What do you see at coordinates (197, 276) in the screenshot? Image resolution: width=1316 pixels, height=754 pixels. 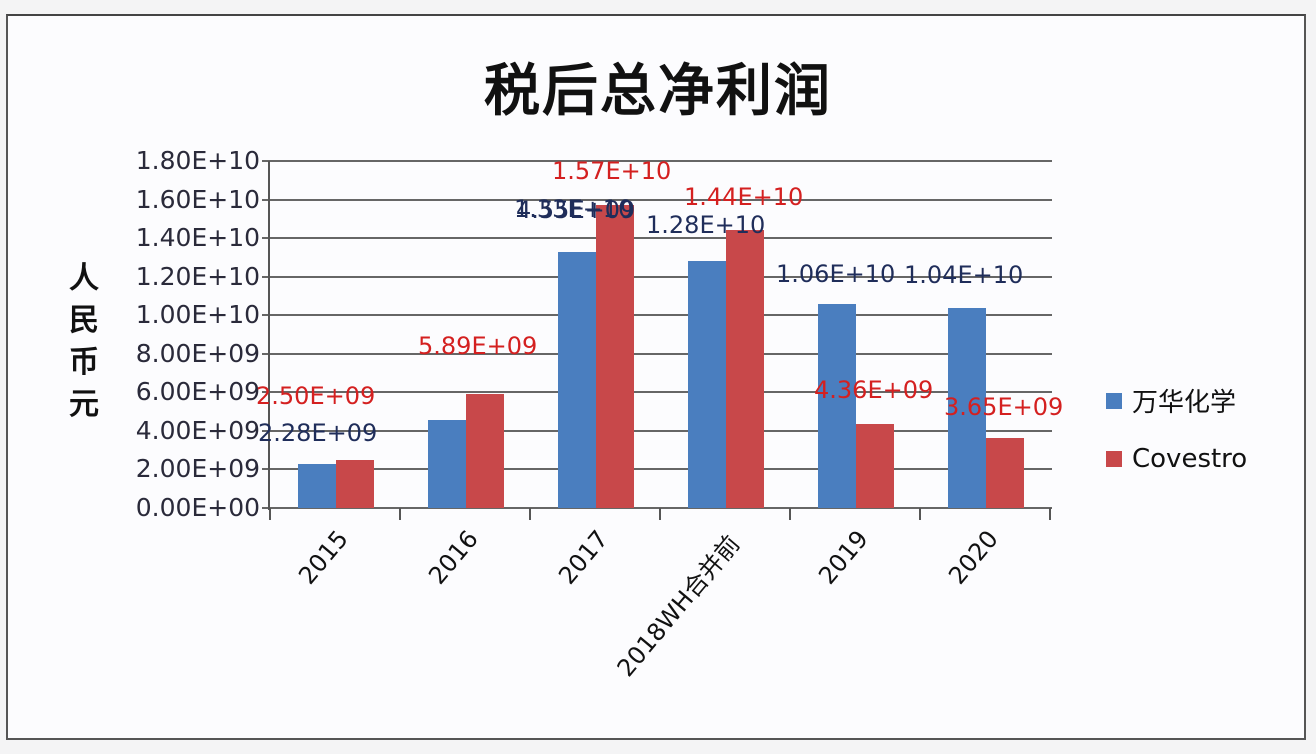 I see `y-tick-label: 1.20E+10` at bounding box center [197, 276].